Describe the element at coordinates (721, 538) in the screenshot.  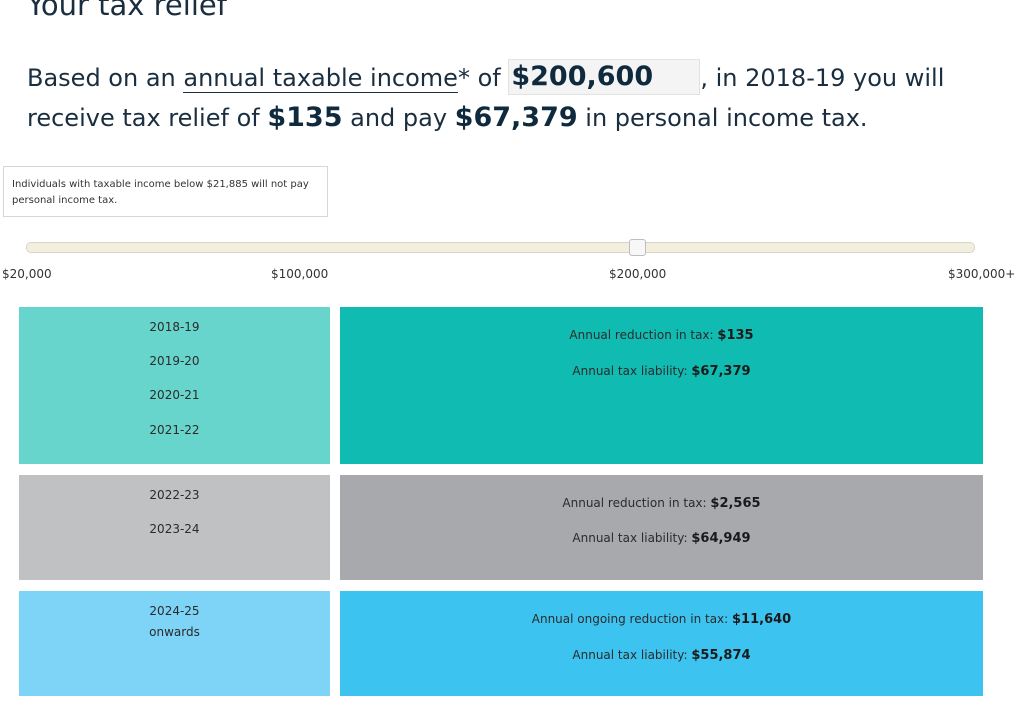
I see `liability-value: $64,949` at that location.